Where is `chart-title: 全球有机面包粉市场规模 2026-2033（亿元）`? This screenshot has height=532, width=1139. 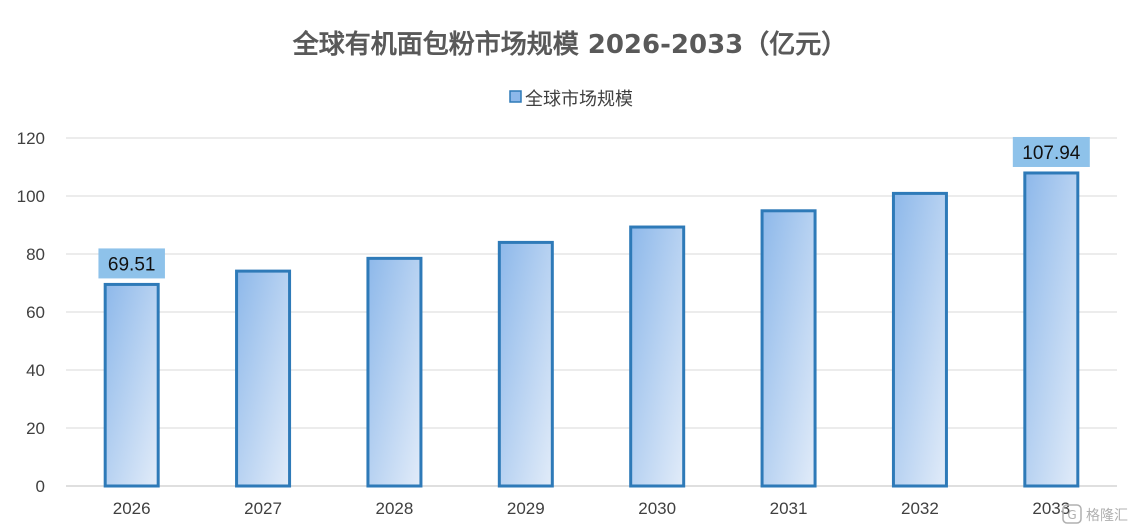 chart-title: 全球有机面包粉市场规模 2026-2033（亿元） is located at coordinates (570, 44).